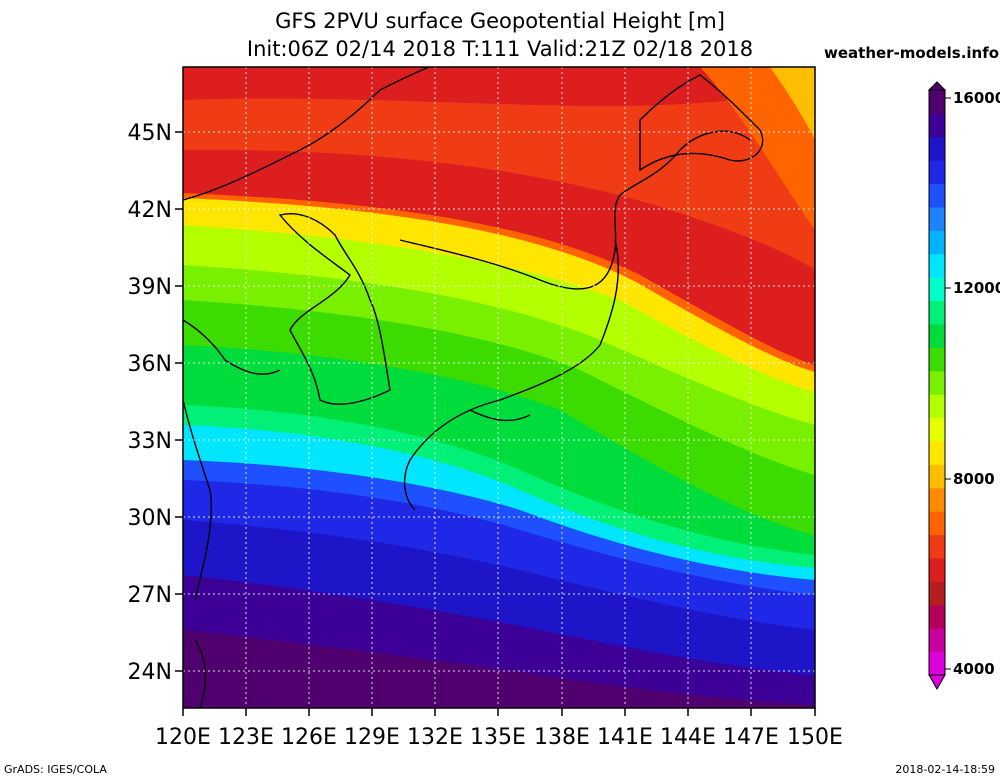 Image resolution: width=1000 pixels, height=779 pixels. What do you see at coordinates (150, 133) in the screenshot?
I see `lat-label: 45N` at bounding box center [150, 133].